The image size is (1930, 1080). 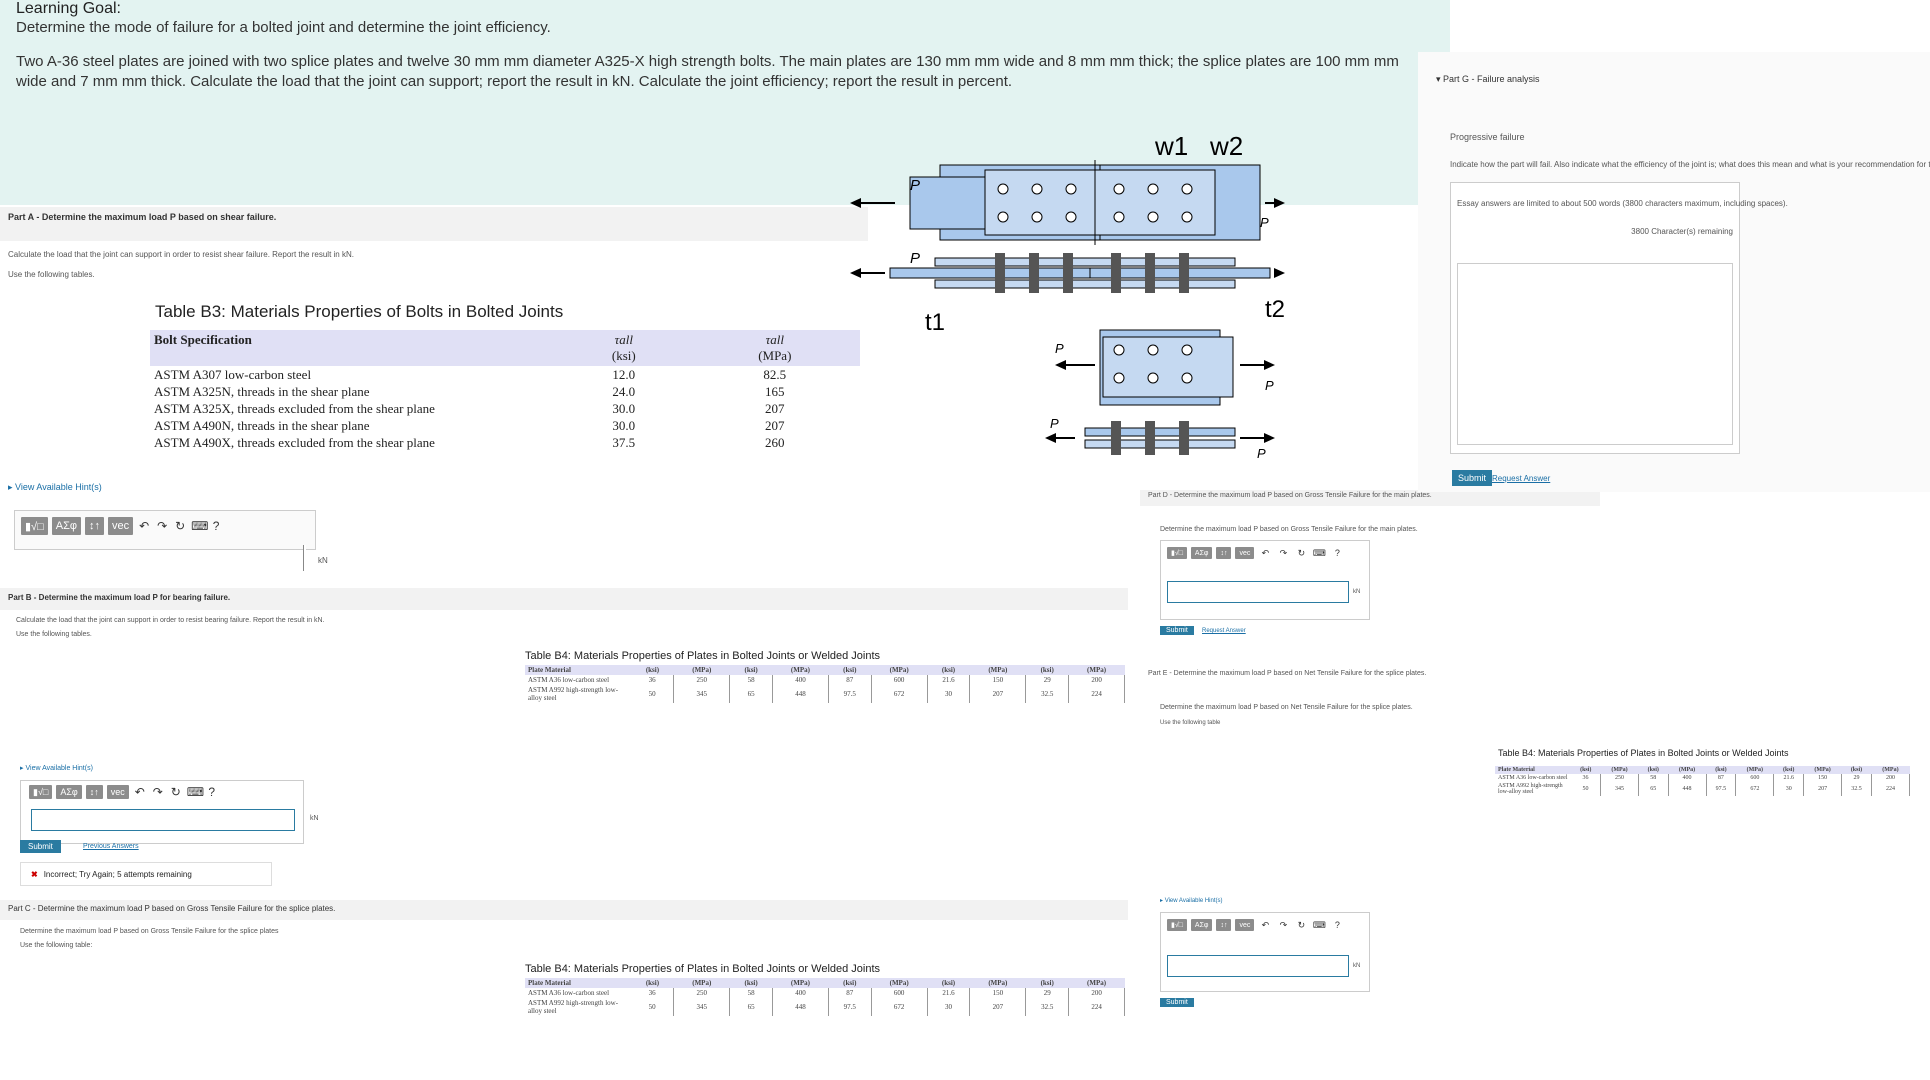 I want to click on label-t1: t1, so click(x=935, y=322).